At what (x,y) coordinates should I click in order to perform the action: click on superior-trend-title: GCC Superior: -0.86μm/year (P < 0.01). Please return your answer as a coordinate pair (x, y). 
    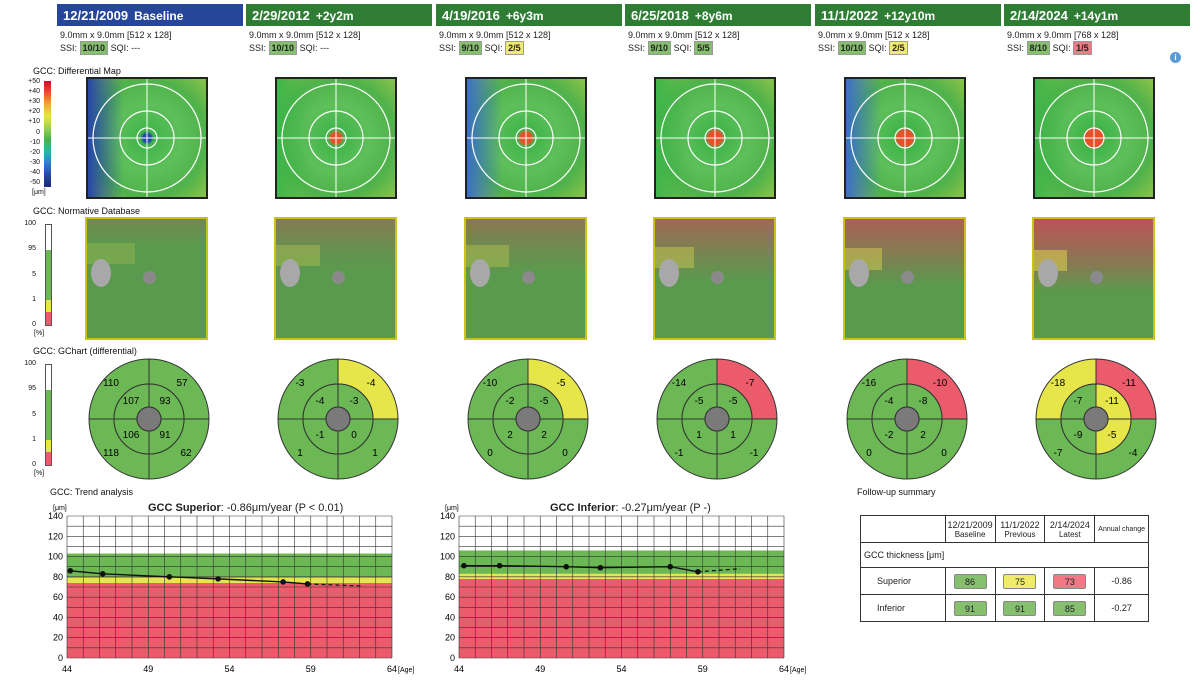
    Looking at the image, I should click on (246, 508).